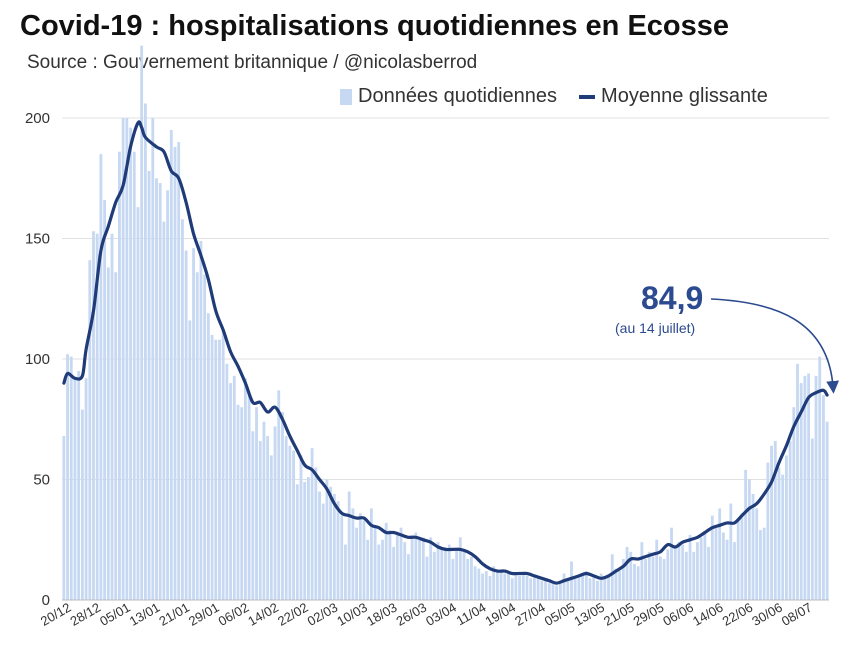 The height and width of the screenshot is (646, 849). I want to click on bar-09/01, so click(138, 404).